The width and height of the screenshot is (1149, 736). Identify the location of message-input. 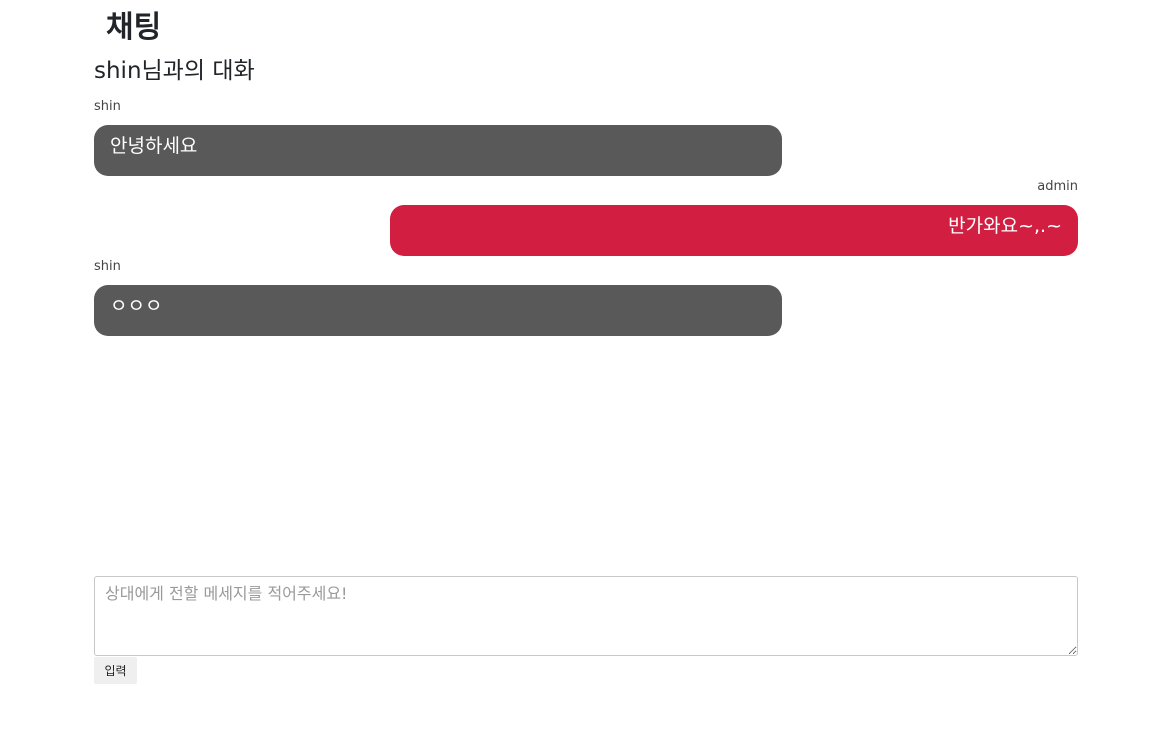
(586, 616).